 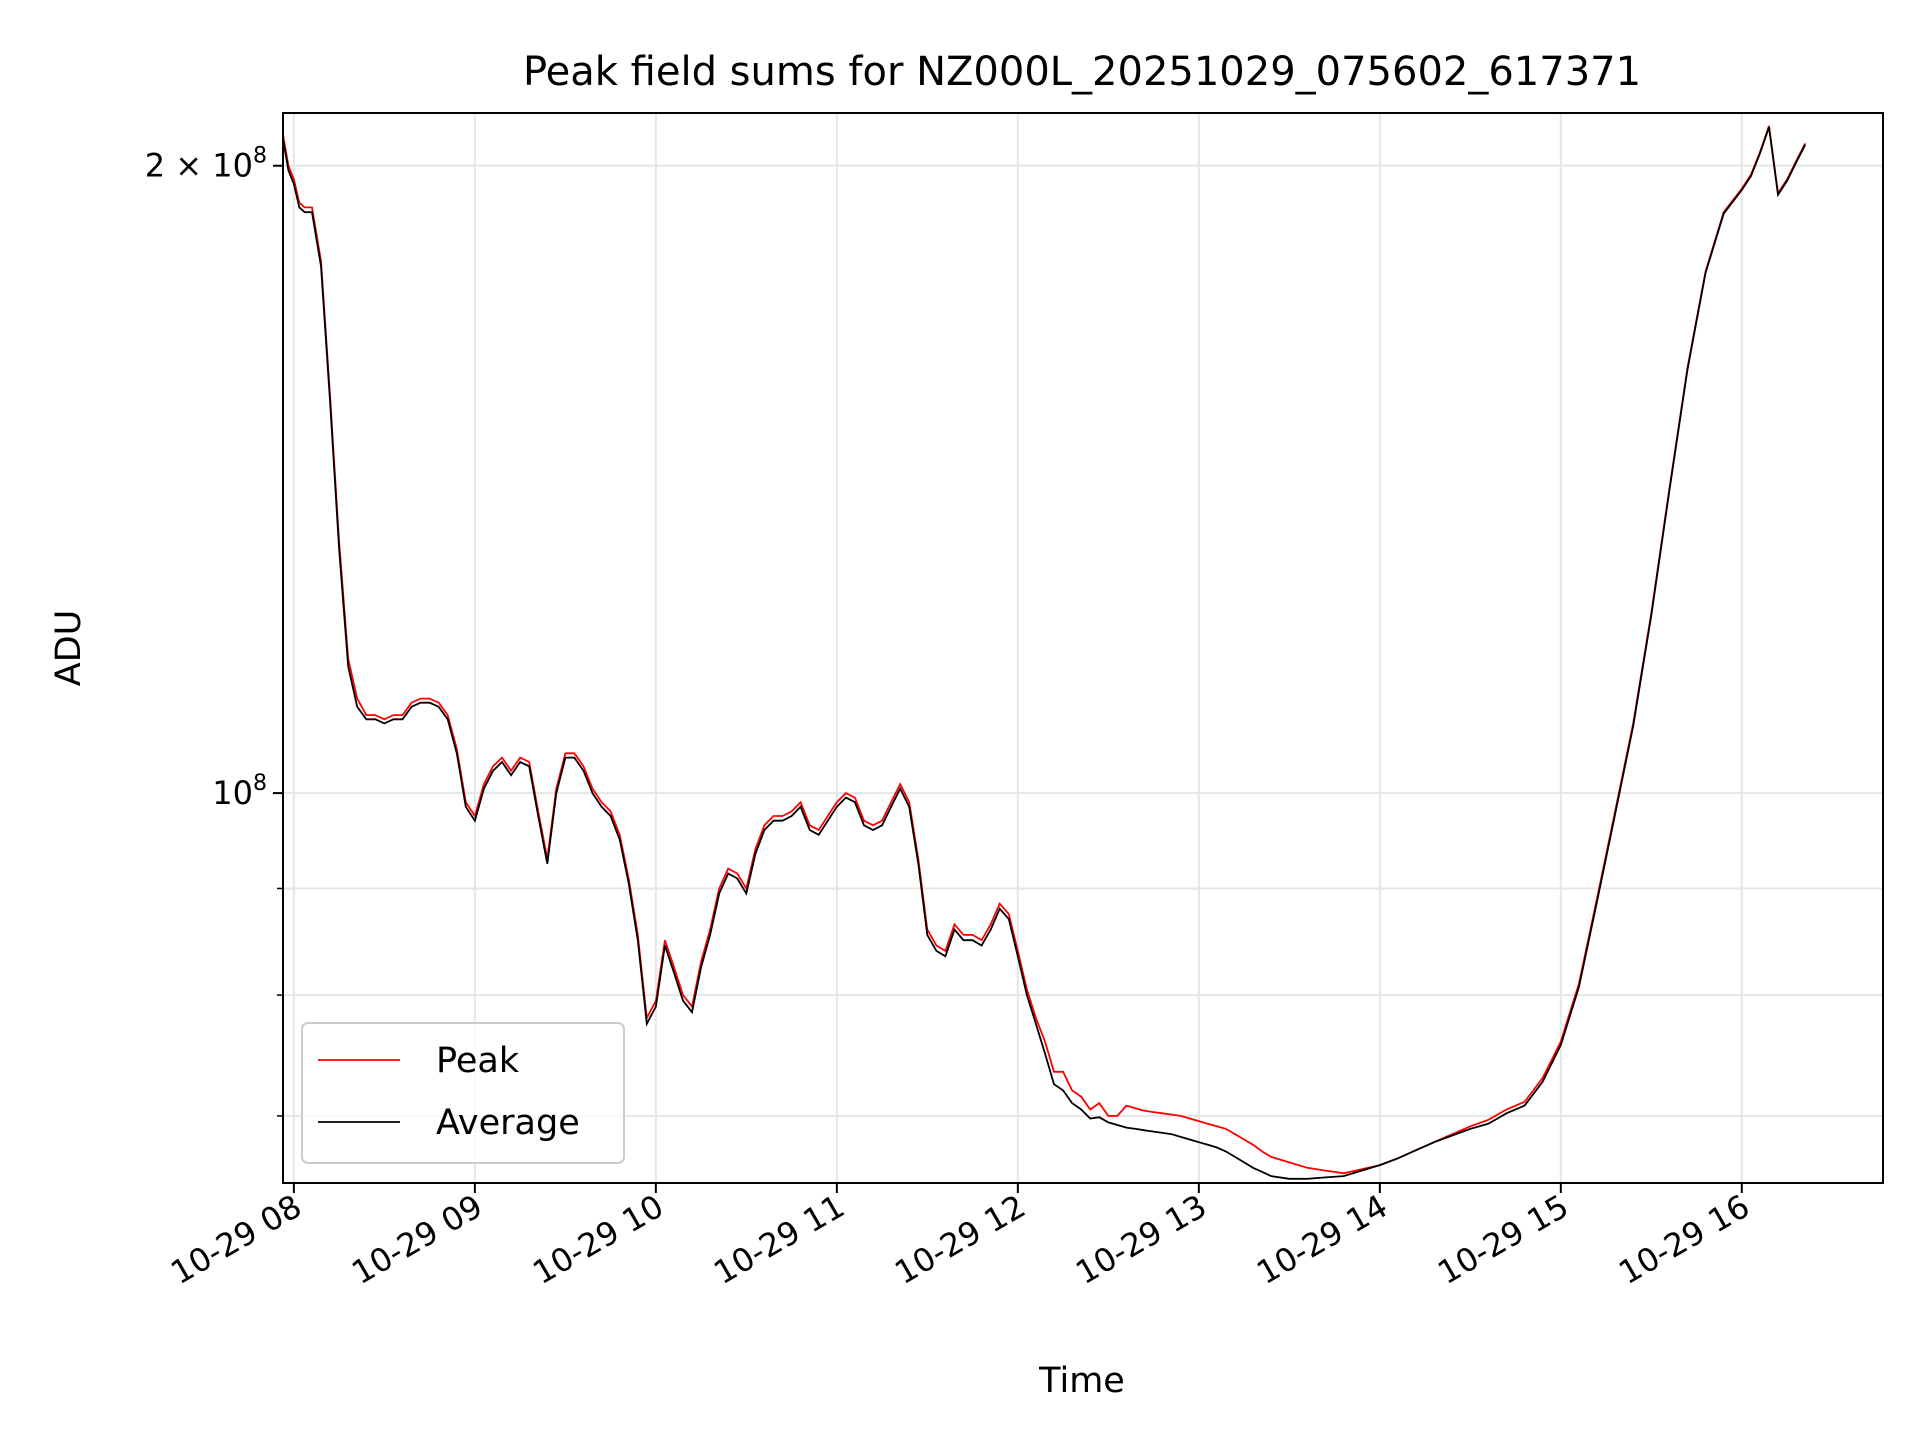 I want to click on y-axis-label: ADU, so click(x=69, y=648).